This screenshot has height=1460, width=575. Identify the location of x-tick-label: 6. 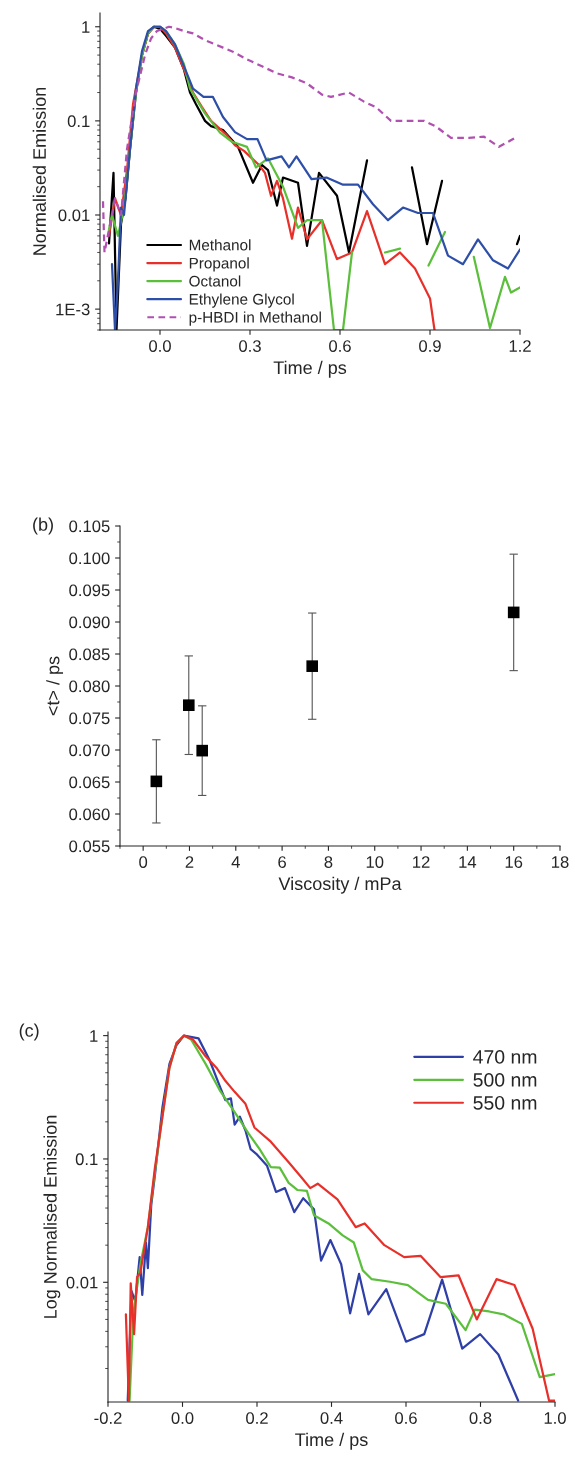
(282, 862).